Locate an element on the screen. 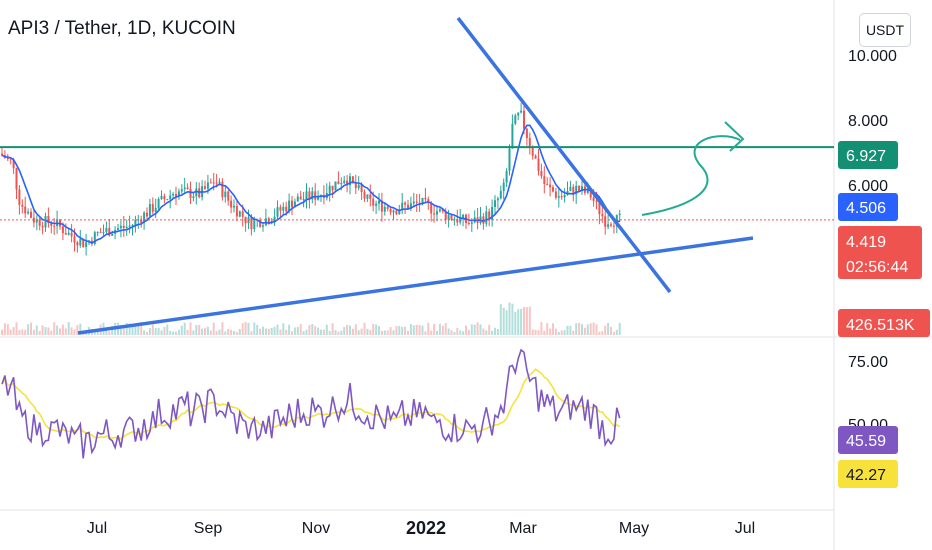 The width and height of the screenshot is (932, 550). chart-title: API3 / Tether, 1D, KUCOIN is located at coordinates (122, 28).